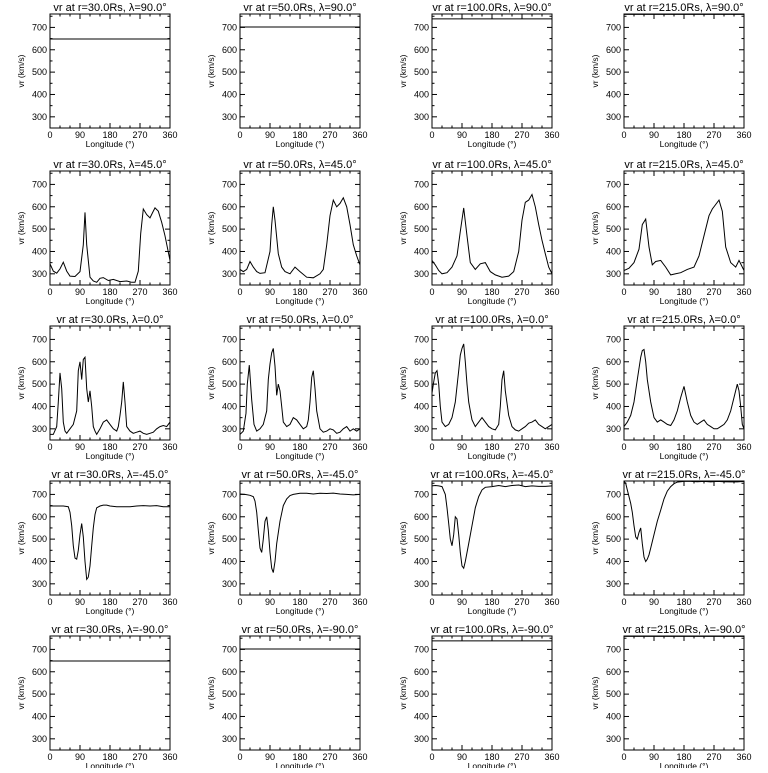  I want to click on panel-title: vr at r=100.0Rs, λ=-90.0°, so click(491, 630).